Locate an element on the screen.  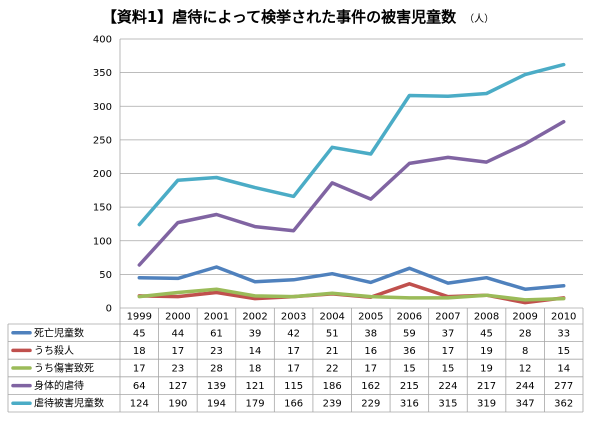
data-cell: 51 is located at coordinates (332, 333).